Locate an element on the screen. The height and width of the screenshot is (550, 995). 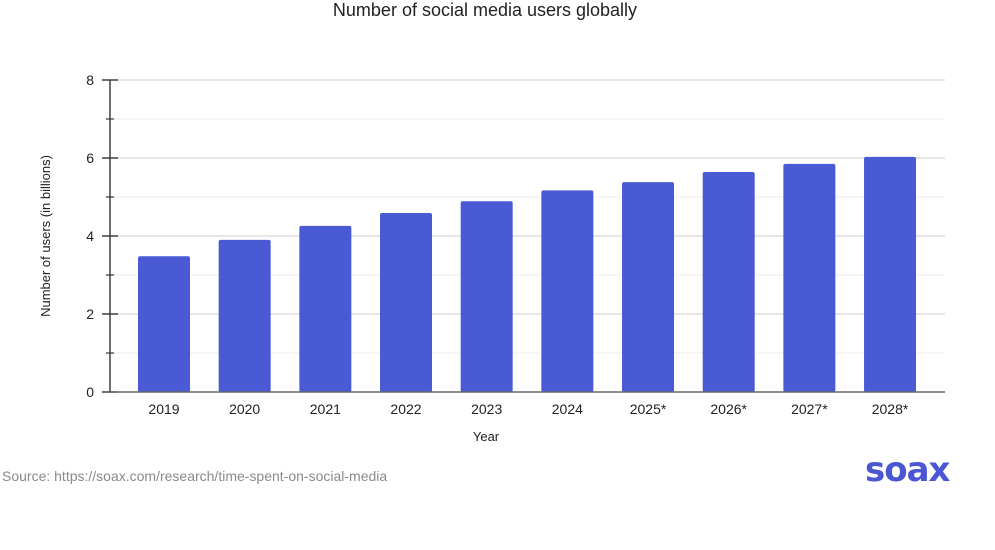
bar-2023 is located at coordinates (486, 296).